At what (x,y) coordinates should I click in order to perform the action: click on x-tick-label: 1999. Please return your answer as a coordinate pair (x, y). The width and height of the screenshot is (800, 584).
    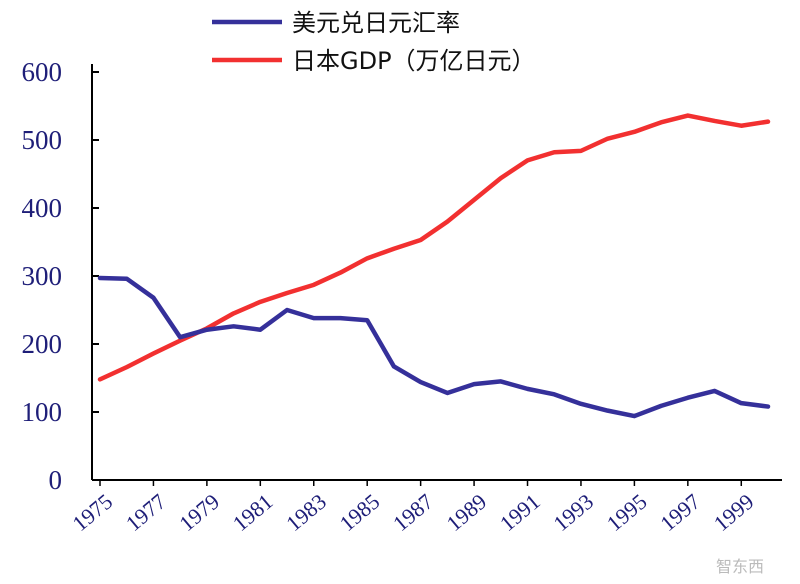
    Looking at the image, I should click on (734, 512).